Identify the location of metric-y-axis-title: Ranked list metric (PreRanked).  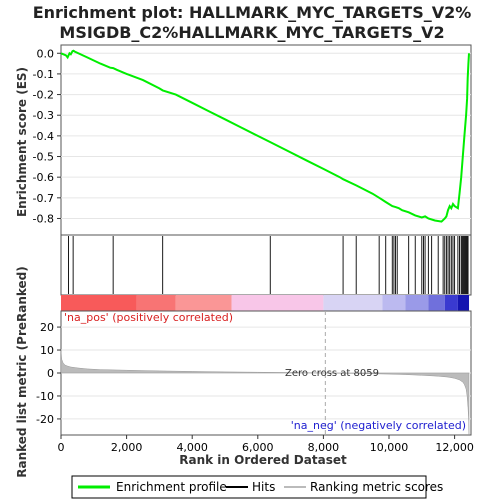
(22, 372).